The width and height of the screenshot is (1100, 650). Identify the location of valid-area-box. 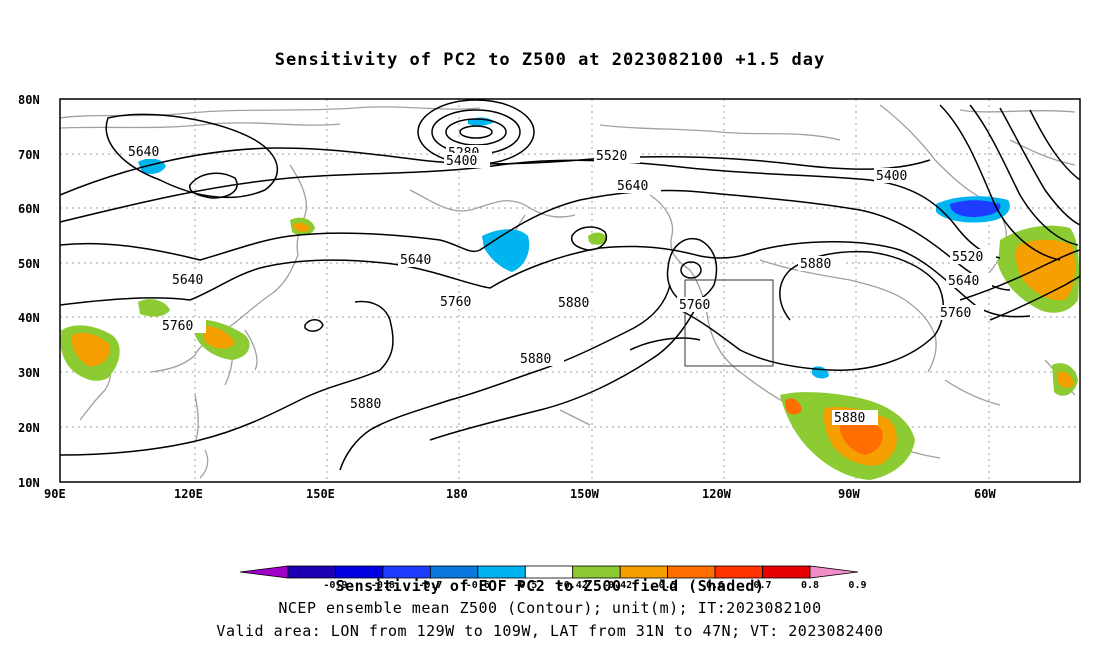
(729, 323).